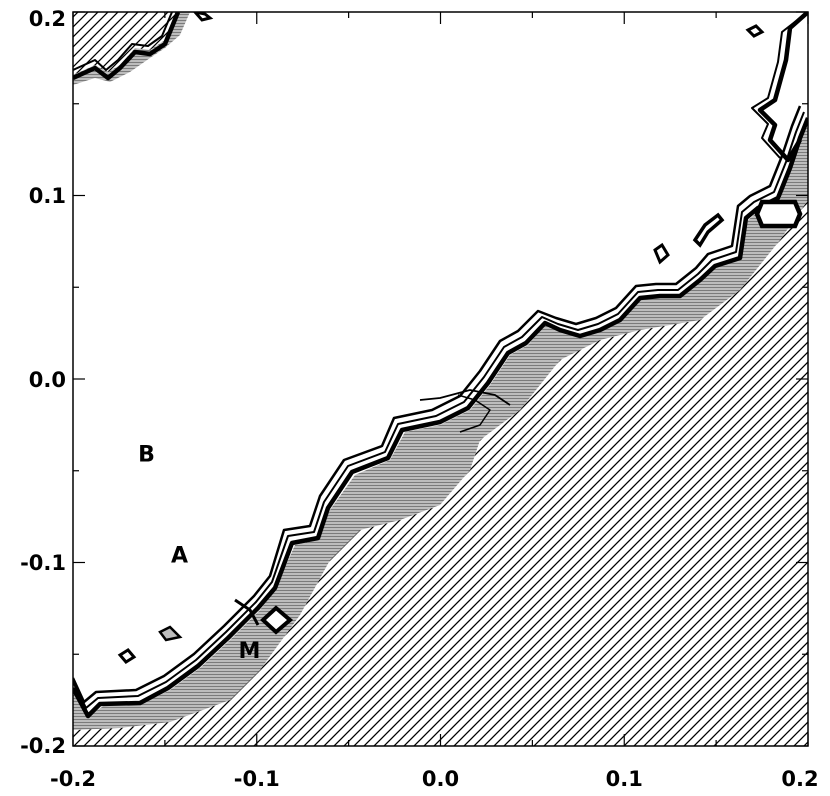  What do you see at coordinates (73, 779) in the screenshot?
I see `x-tick-label: -0.2` at bounding box center [73, 779].